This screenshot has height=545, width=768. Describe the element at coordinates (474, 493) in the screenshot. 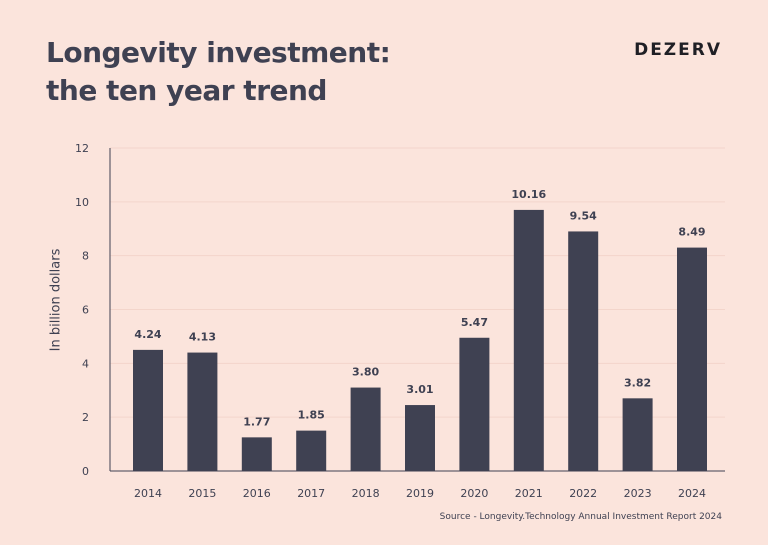

I see `x-tick-label: 2020` at that location.